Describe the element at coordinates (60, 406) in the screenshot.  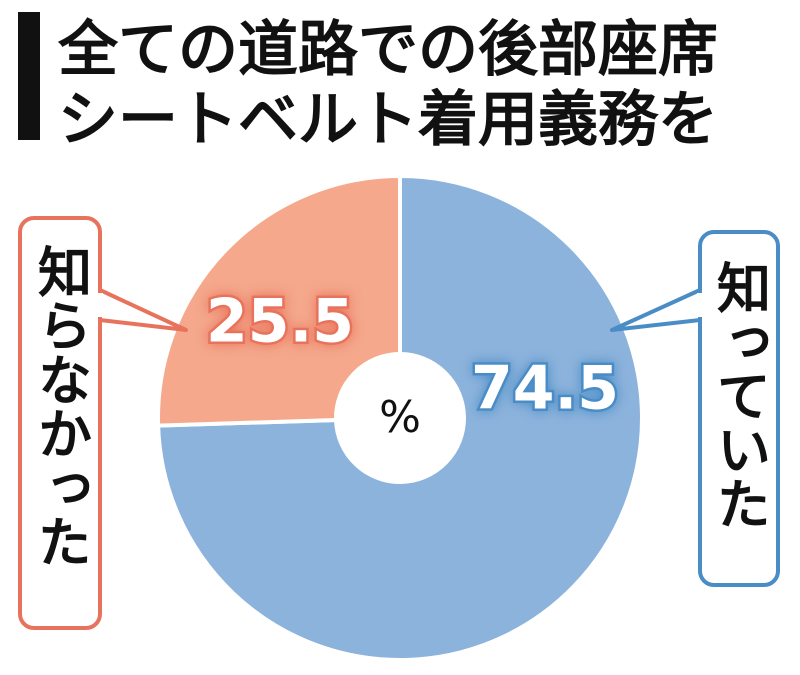
I see `category-label: 知らなかった` at that location.